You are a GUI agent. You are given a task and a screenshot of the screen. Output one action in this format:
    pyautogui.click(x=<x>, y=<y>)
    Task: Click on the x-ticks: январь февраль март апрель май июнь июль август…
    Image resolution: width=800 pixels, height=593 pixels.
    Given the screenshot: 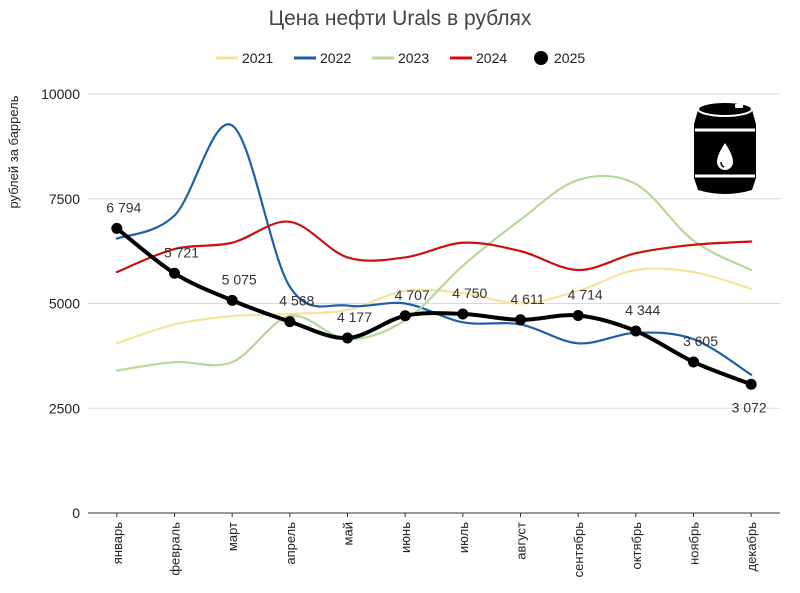 What is the action you would take?
    pyautogui.click(x=434, y=545)
    